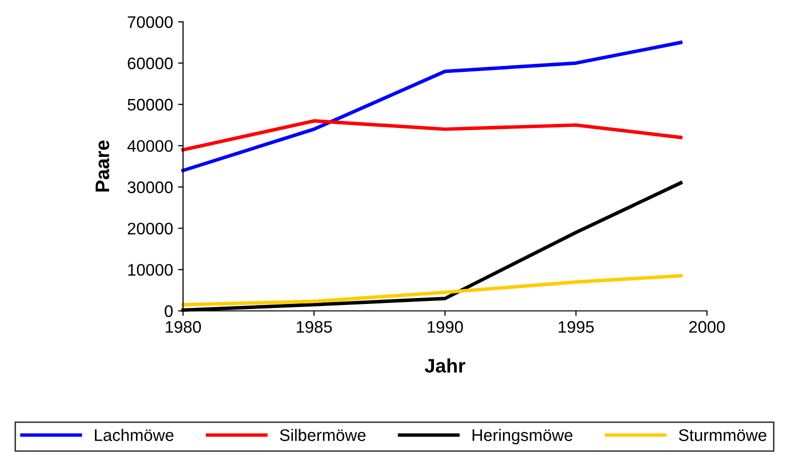 The height and width of the screenshot is (464, 789). I want to click on x-tick-label: 1980, so click(183, 327).